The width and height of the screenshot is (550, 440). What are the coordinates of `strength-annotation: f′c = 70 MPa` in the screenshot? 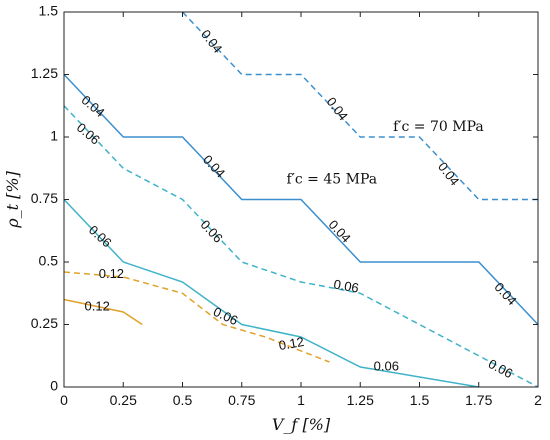 It's located at (438, 127).